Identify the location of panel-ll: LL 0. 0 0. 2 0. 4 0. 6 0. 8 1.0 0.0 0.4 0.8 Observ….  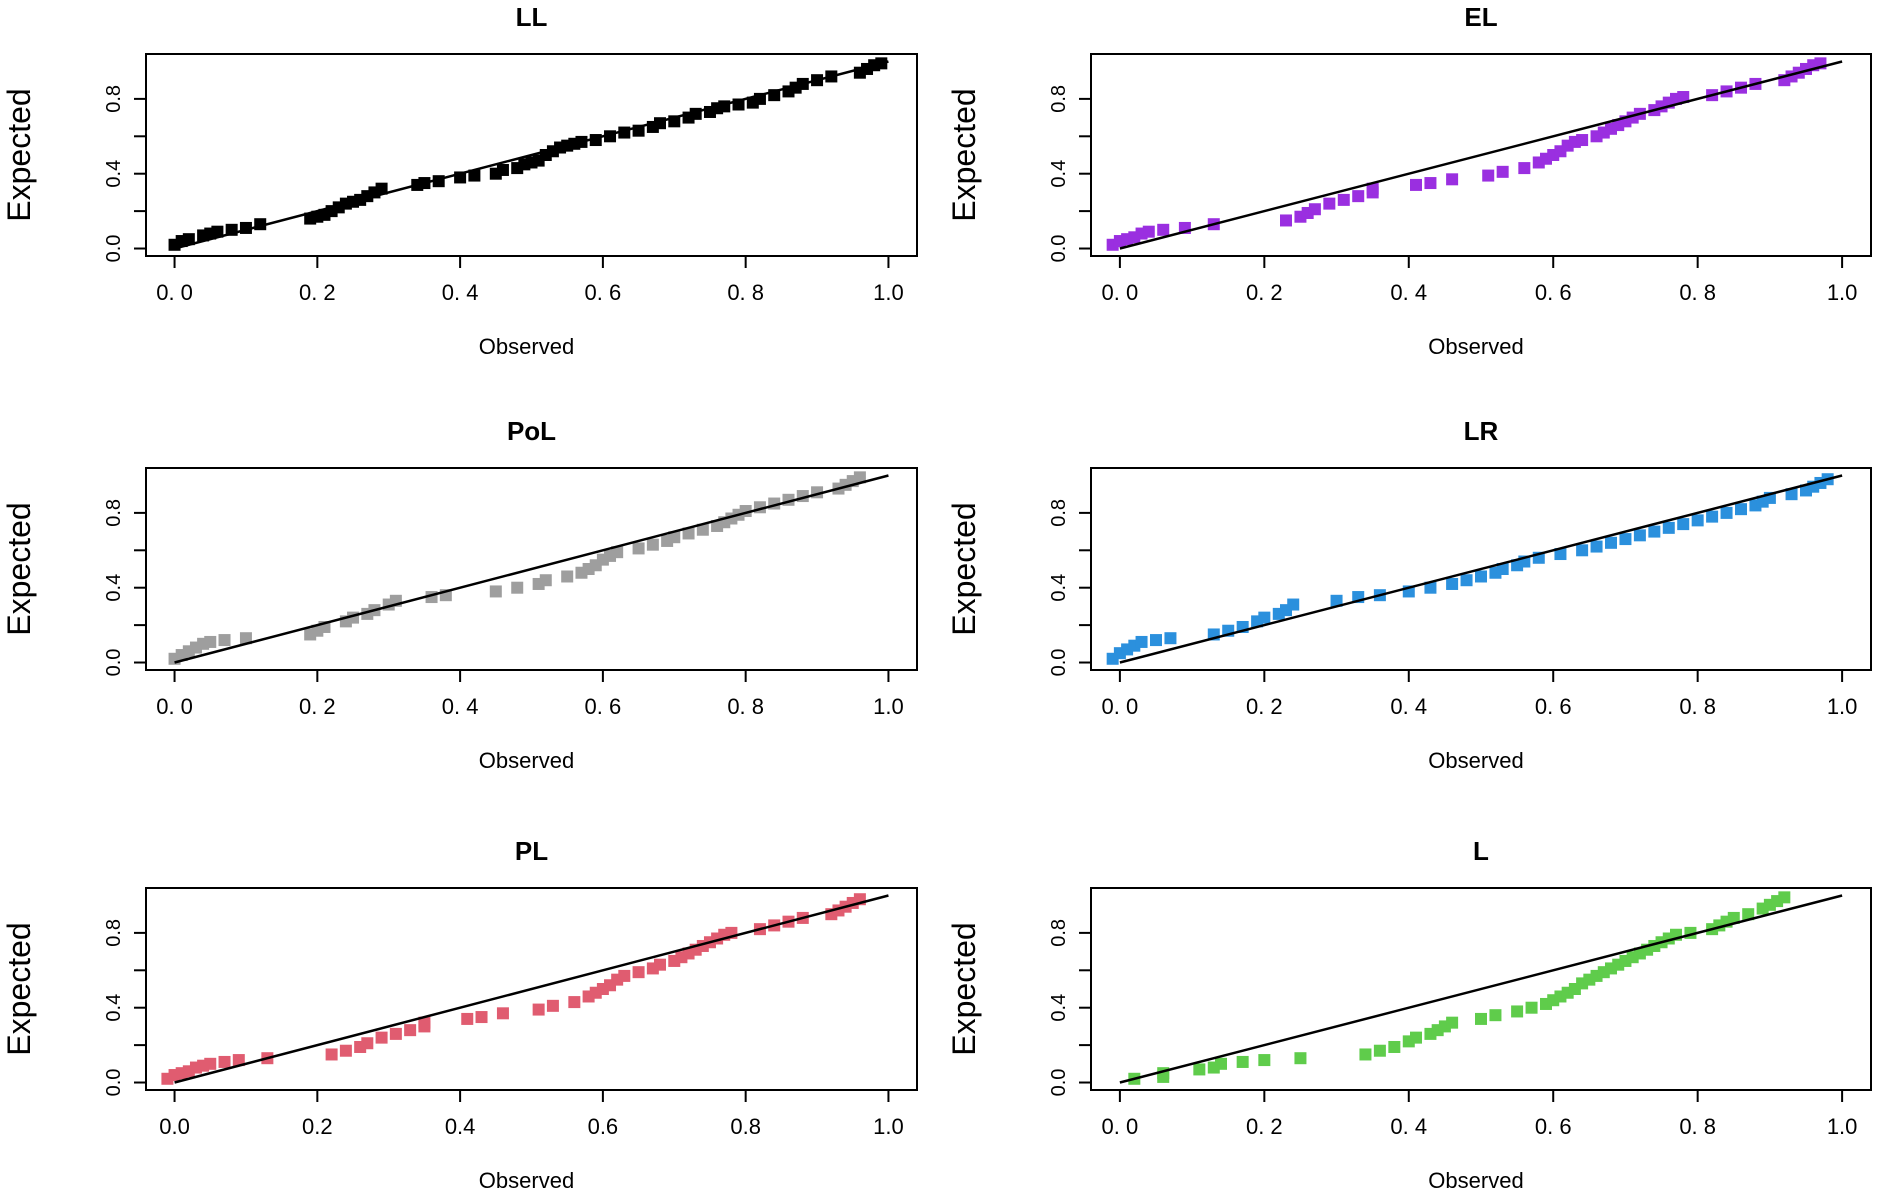
(459, 180).